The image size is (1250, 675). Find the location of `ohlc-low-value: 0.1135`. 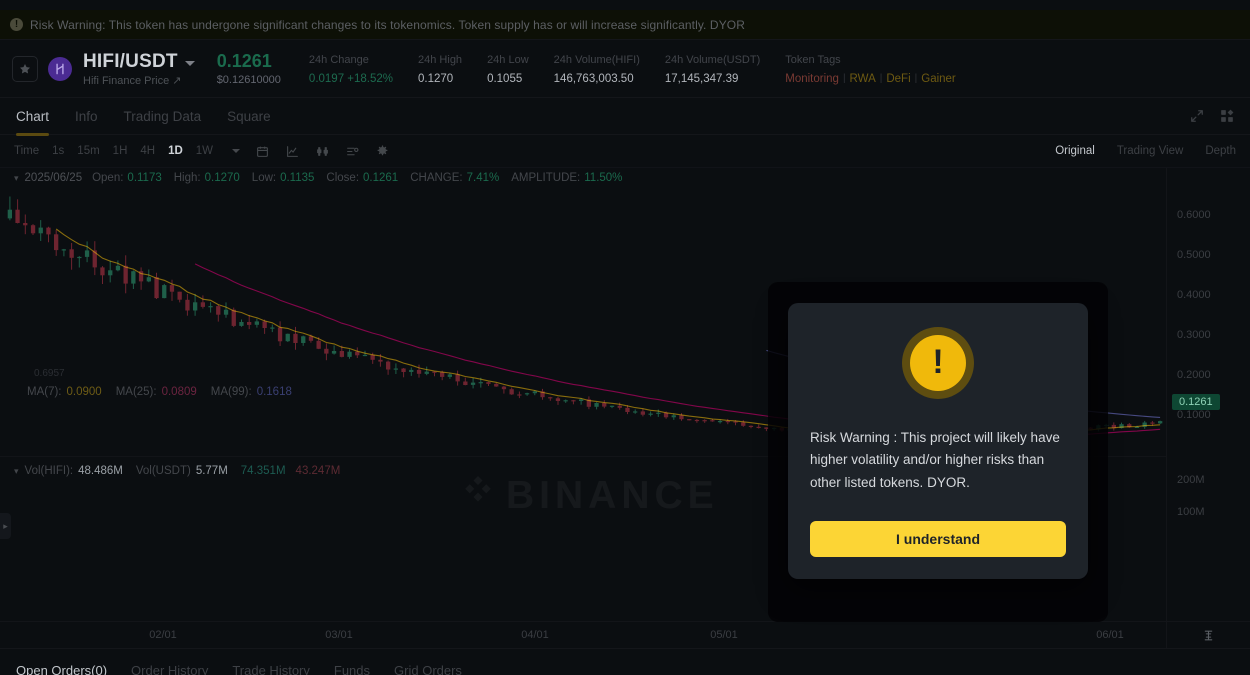

ohlc-low-value: 0.1135 is located at coordinates (297, 178).